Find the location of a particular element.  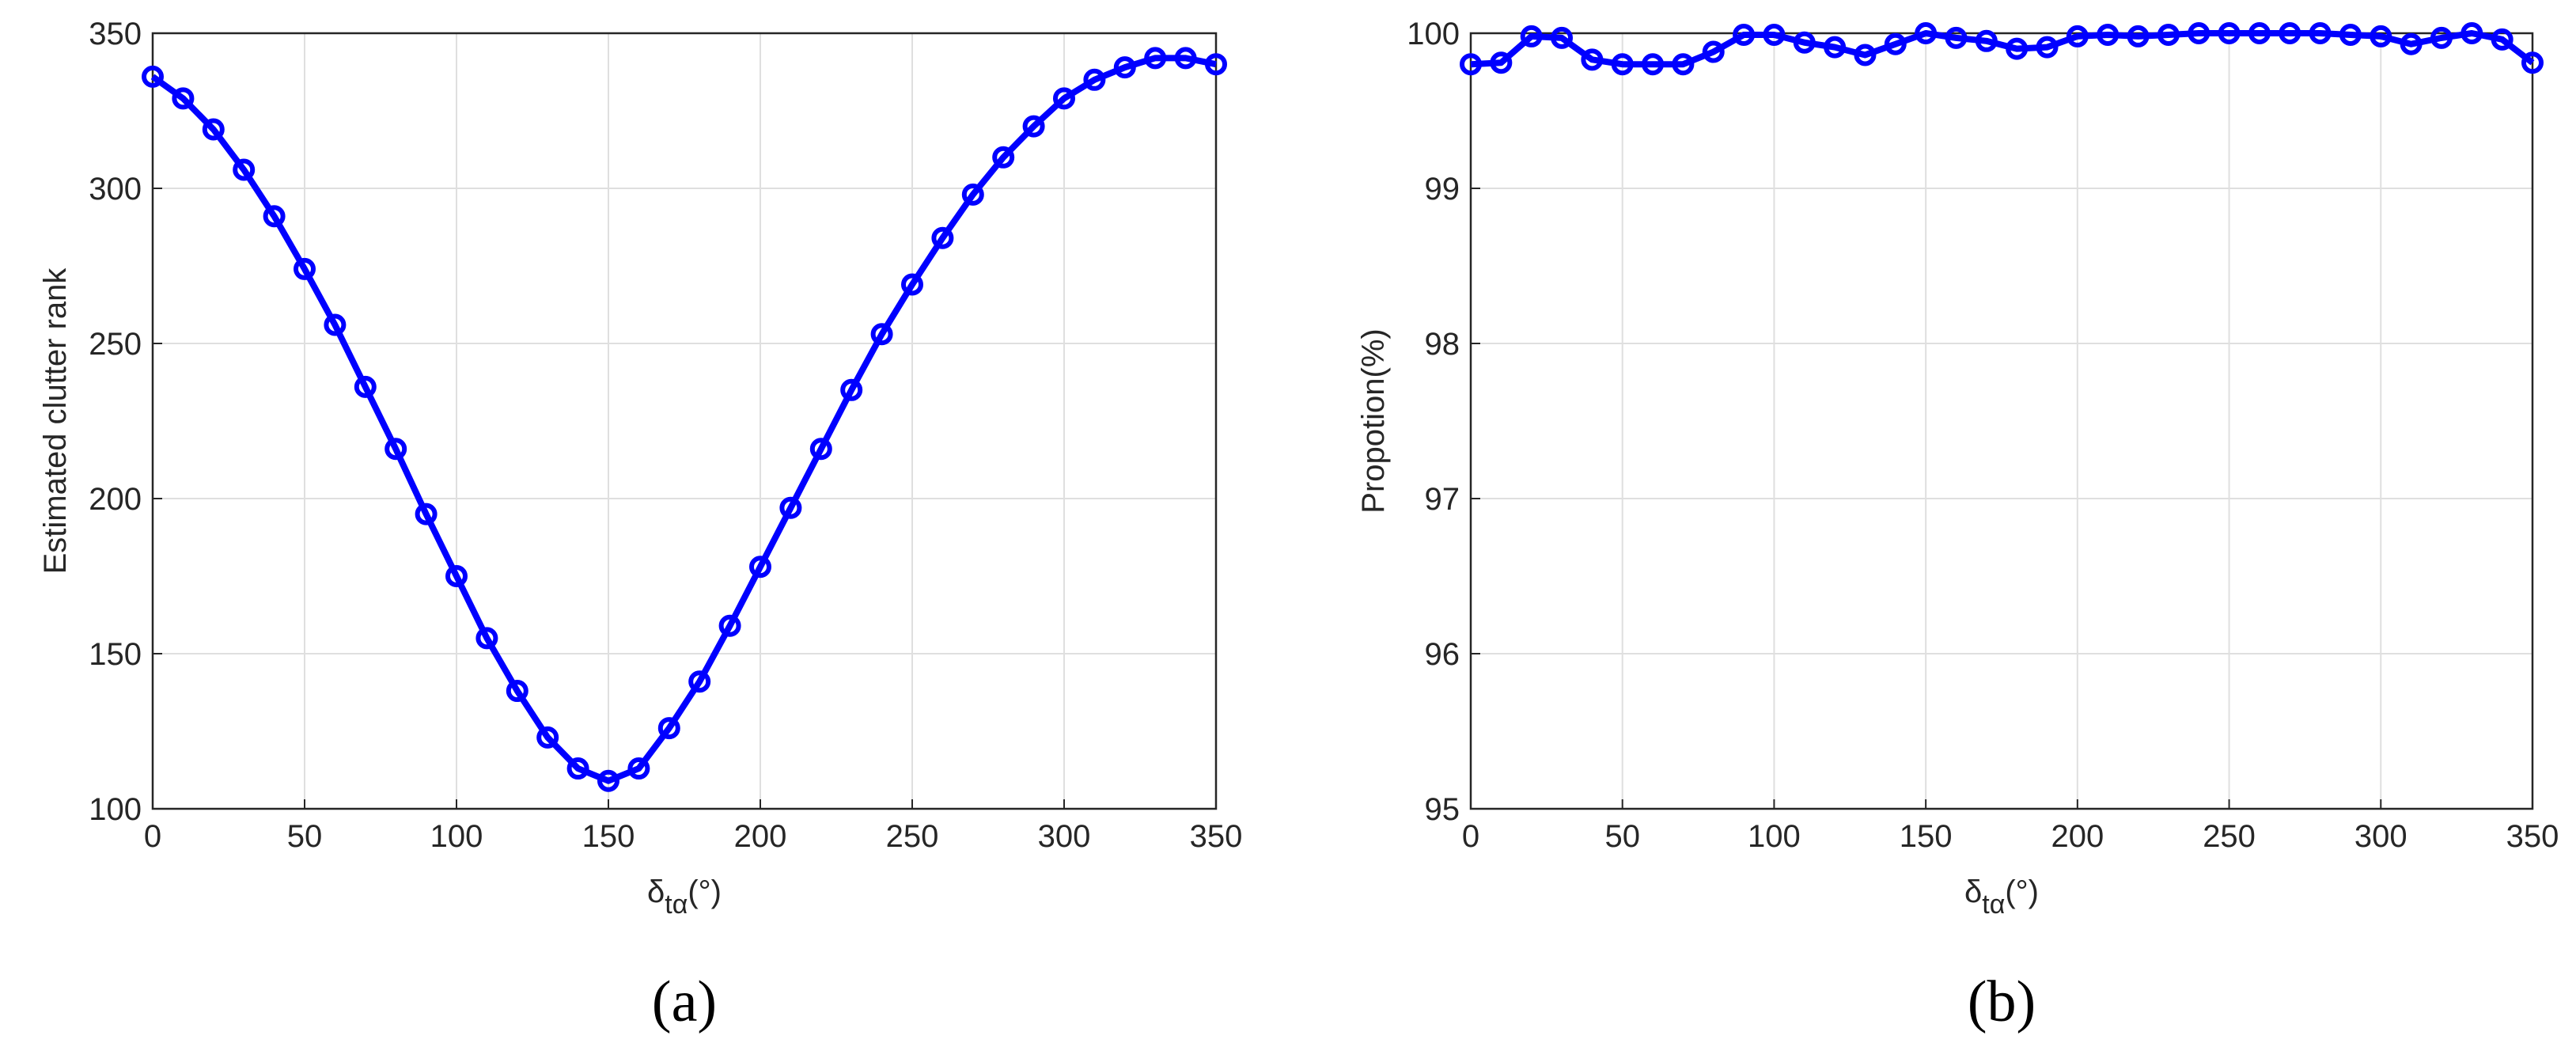

y-axis-label: Estimated clutter rank is located at coordinates (55, 421).